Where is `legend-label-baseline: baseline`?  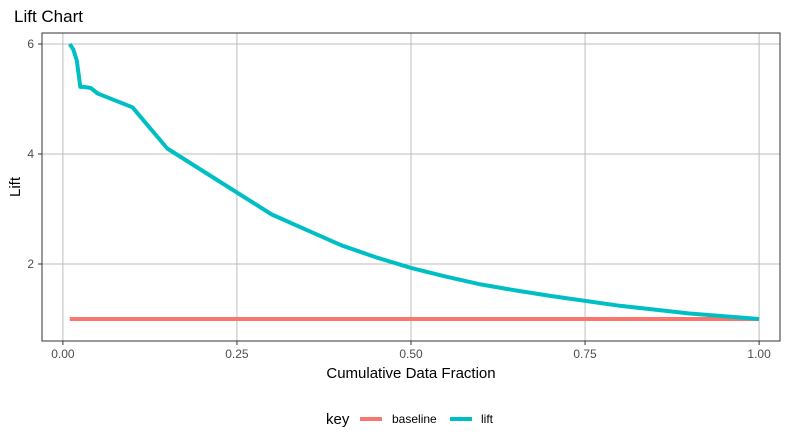 legend-label-baseline: baseline is located at coordinates (414, 419).